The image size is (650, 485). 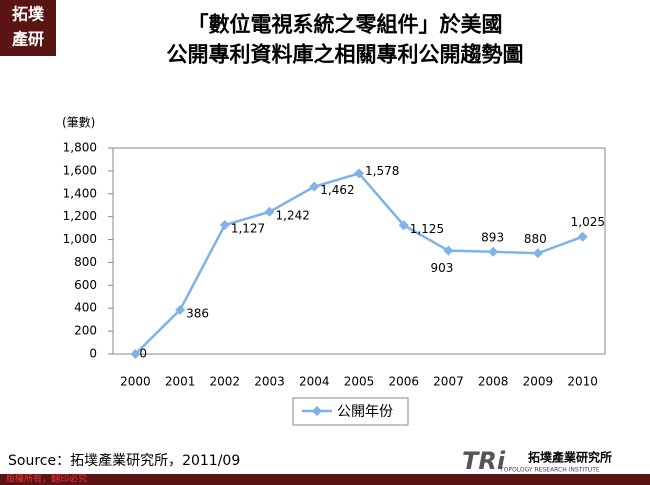 What do you see at coordinates (538, 382) in the screenshot?
I see `x-tick-label: 2009` at bounding box center [538, 382].